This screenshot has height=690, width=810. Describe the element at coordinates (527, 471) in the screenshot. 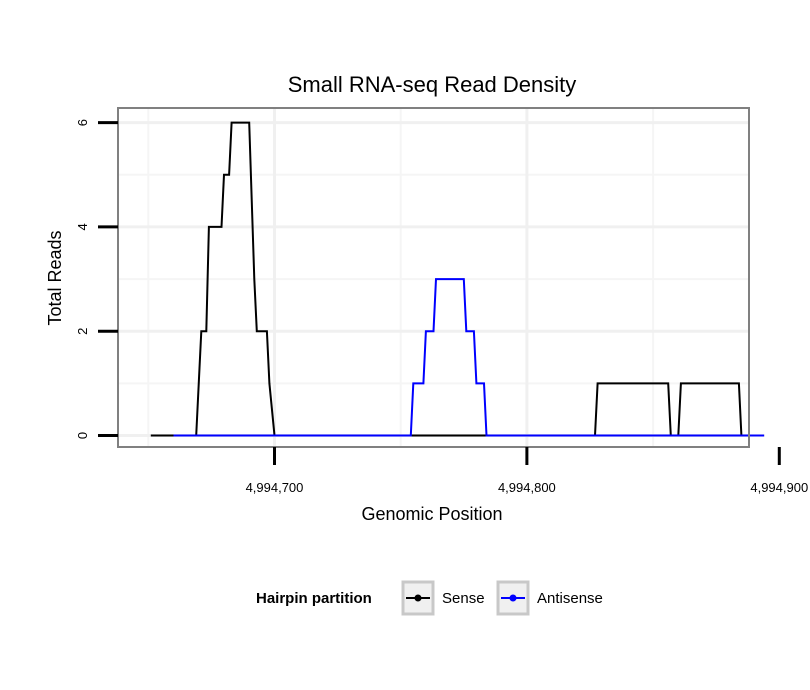

I see `x-axis: 4,994,700 4,994,800 4,994,900` at that location.